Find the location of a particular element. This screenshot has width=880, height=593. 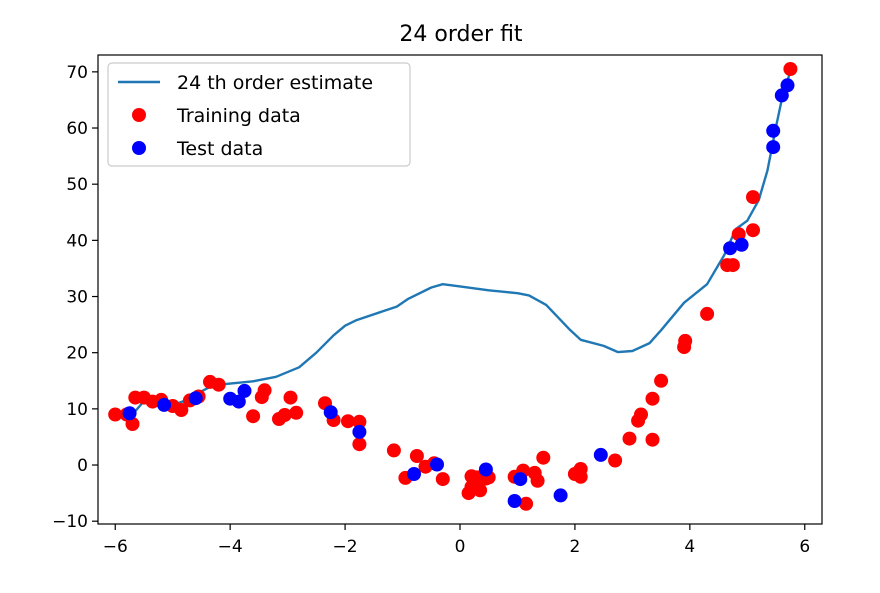

x-tick-label: −2 is located at coordinates (345, 547).